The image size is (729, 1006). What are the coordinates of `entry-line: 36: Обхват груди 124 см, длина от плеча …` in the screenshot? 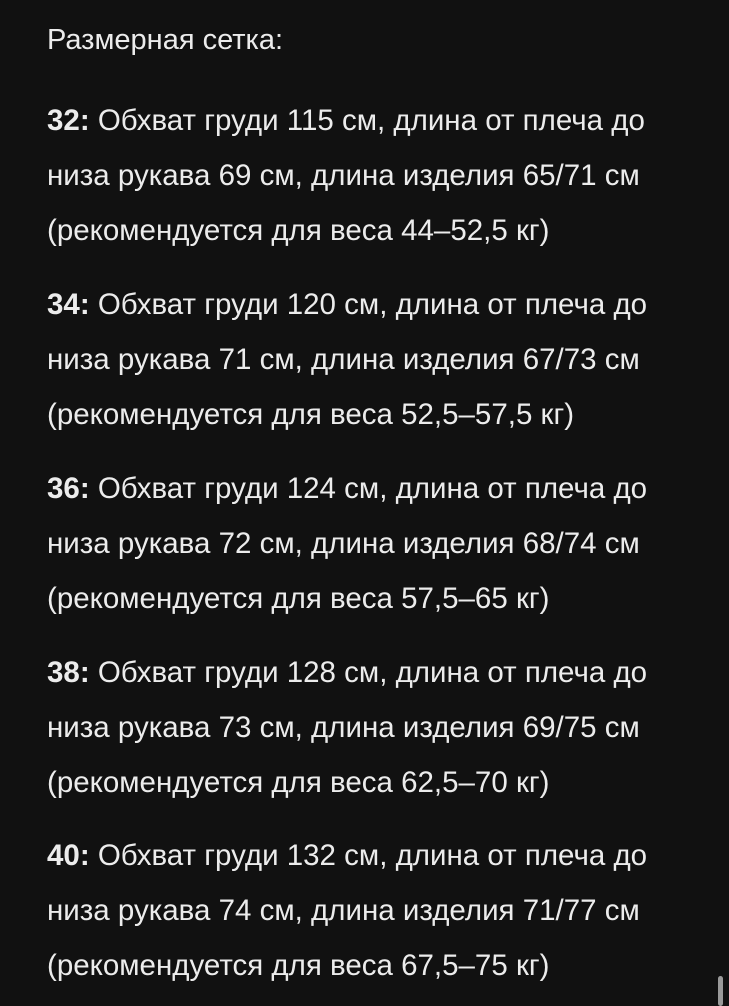 It's located at (347, 488).